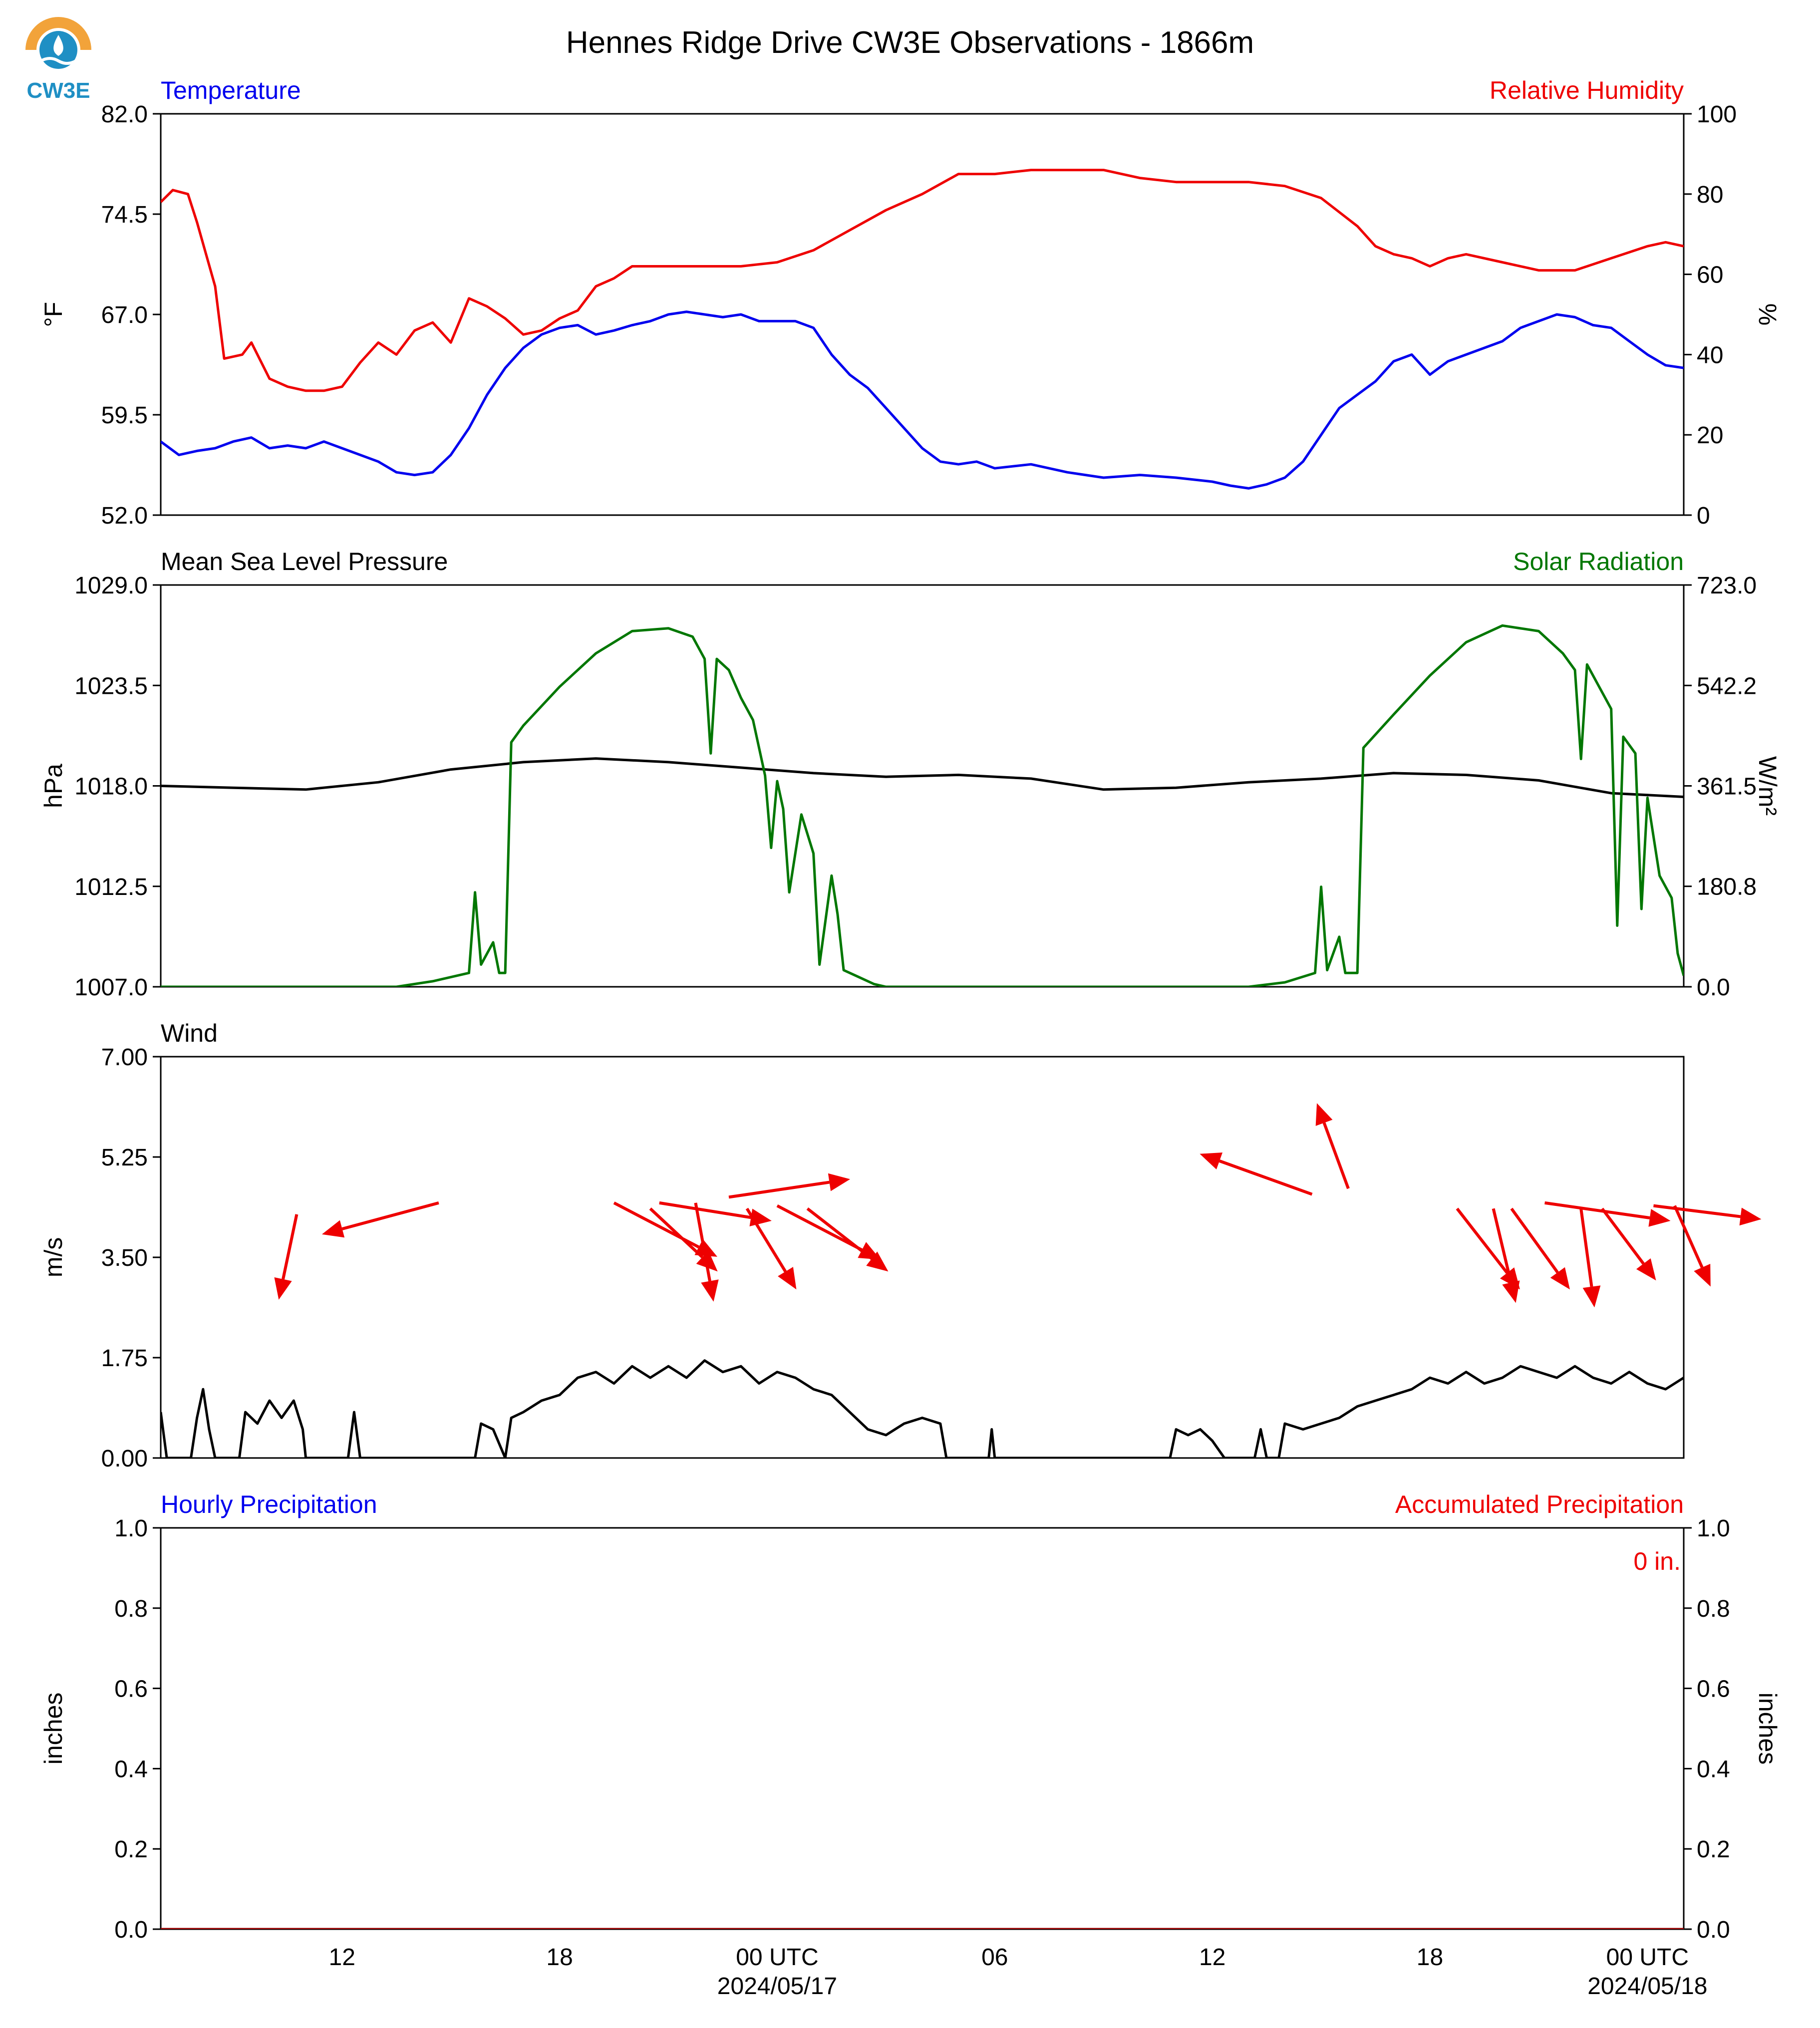 This screenshot has width=1820, height=2028. I want to click on y-tick-label-left: 0.00, so click(124, 1459).